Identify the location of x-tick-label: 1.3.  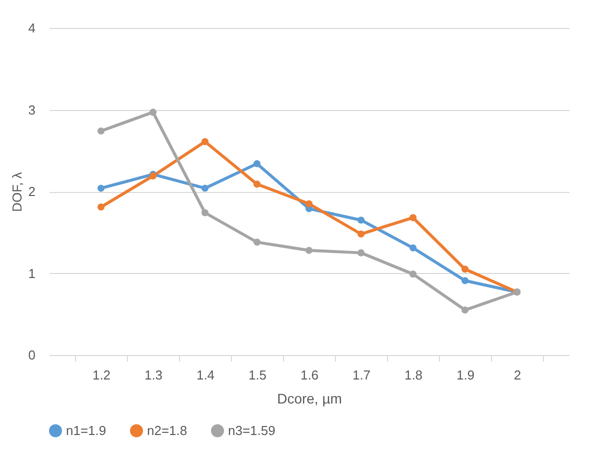
(153, 375).